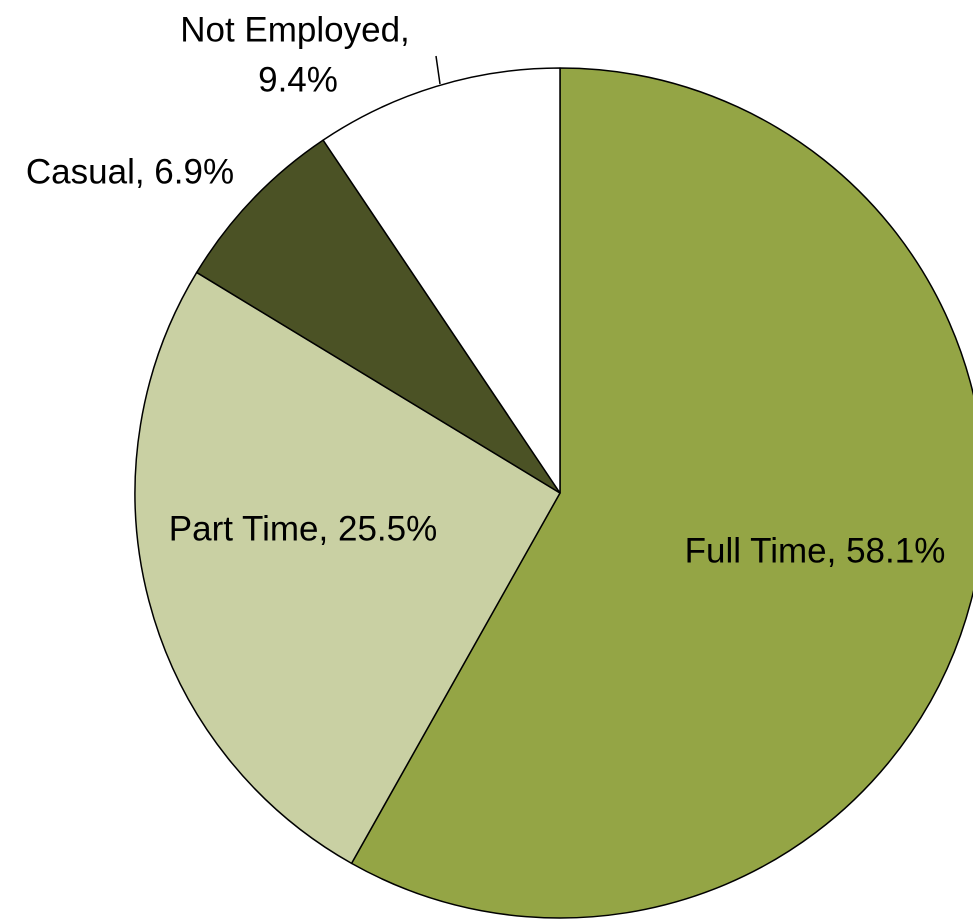 The width and height of the screenshot is (973, 921). What do you see at coordinates (303, 528) in the screenshot?
I see `data-label: Part Time, 25.5%` at bounding box center [303, 528].